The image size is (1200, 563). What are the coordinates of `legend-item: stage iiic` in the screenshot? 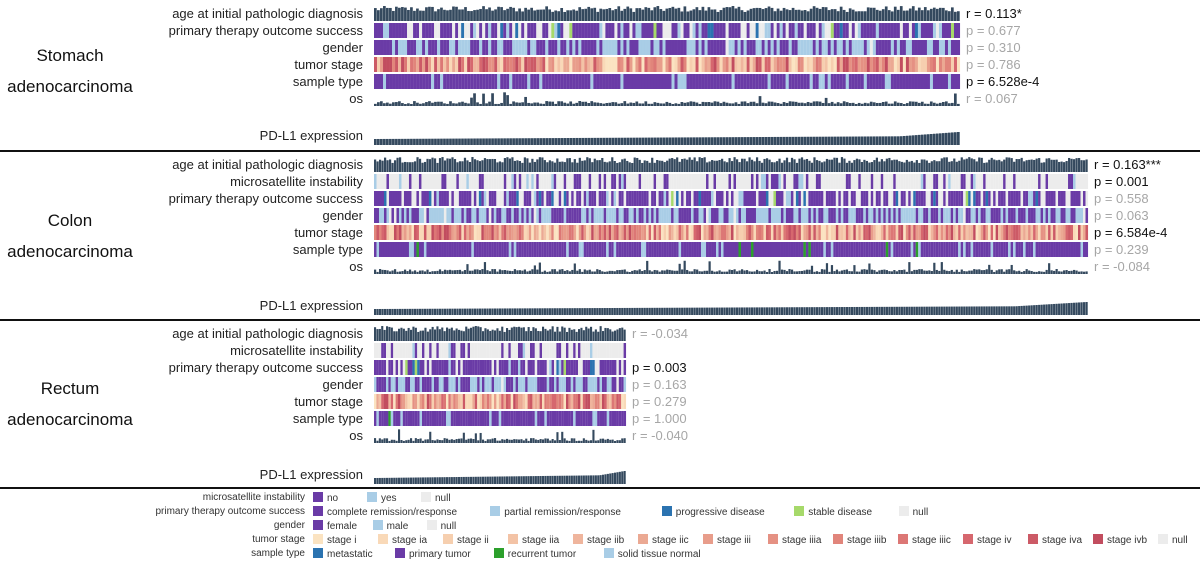 It's located at (924, 540).